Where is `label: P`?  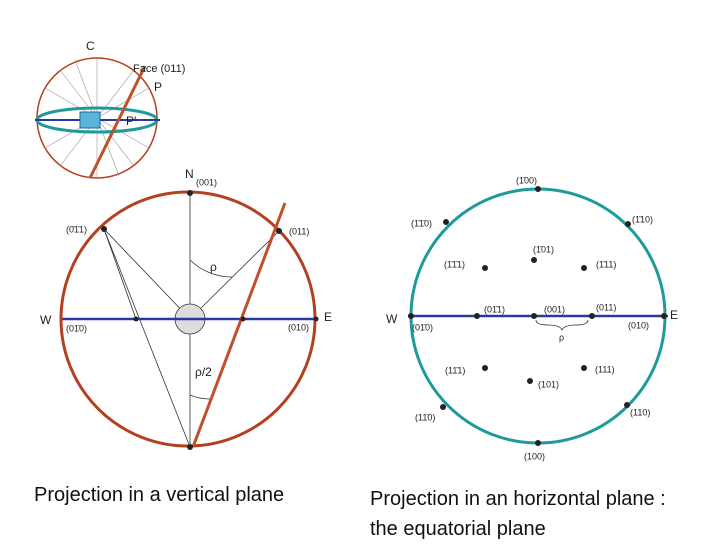 label: P is located at coordinates (158, 87).